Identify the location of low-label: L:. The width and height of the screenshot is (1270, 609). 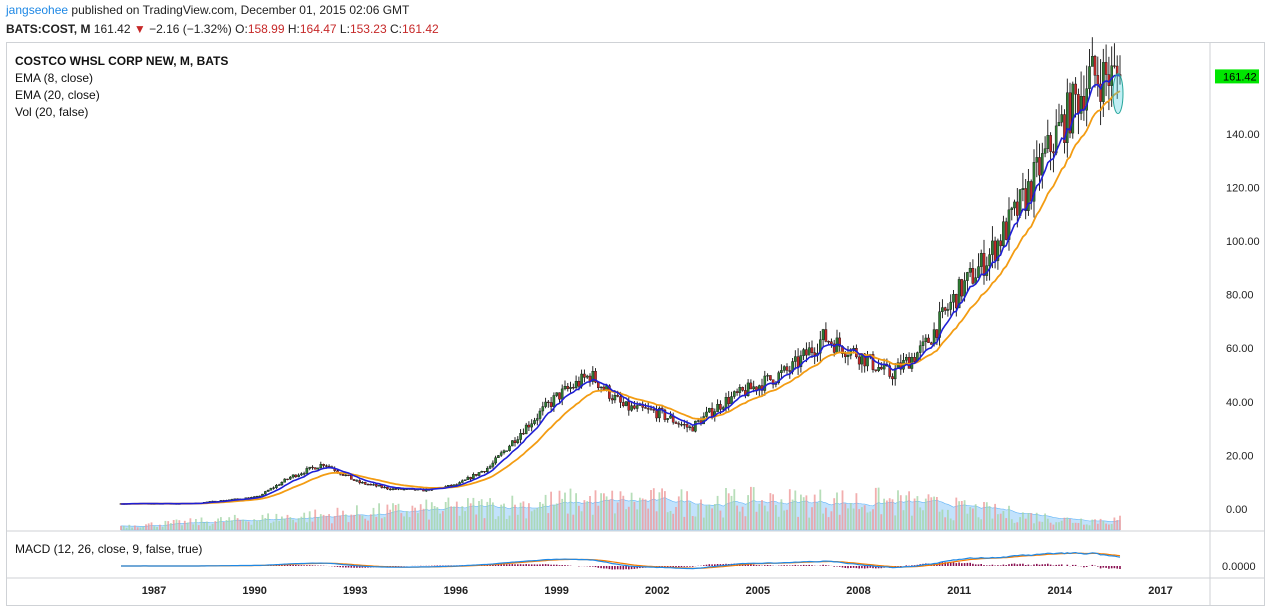
(344, 29).